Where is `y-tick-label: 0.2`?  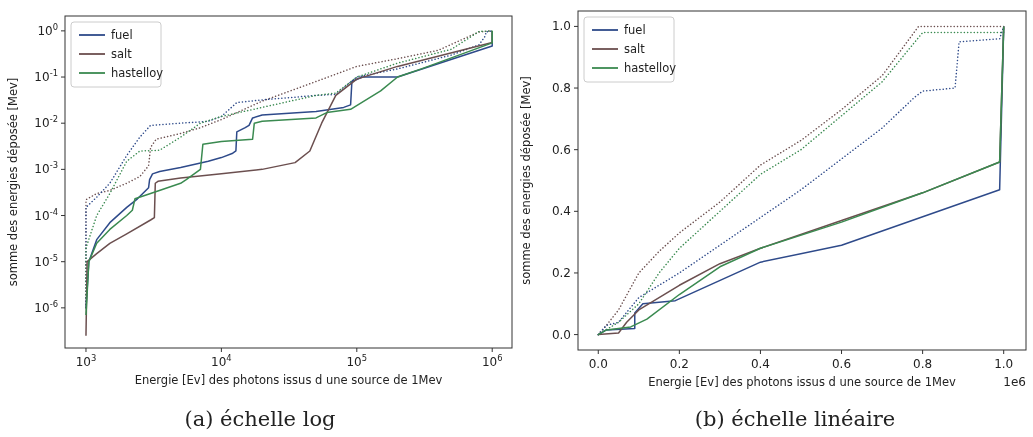 y-tick-label: 0.2 is located at coordinates (561, 272).